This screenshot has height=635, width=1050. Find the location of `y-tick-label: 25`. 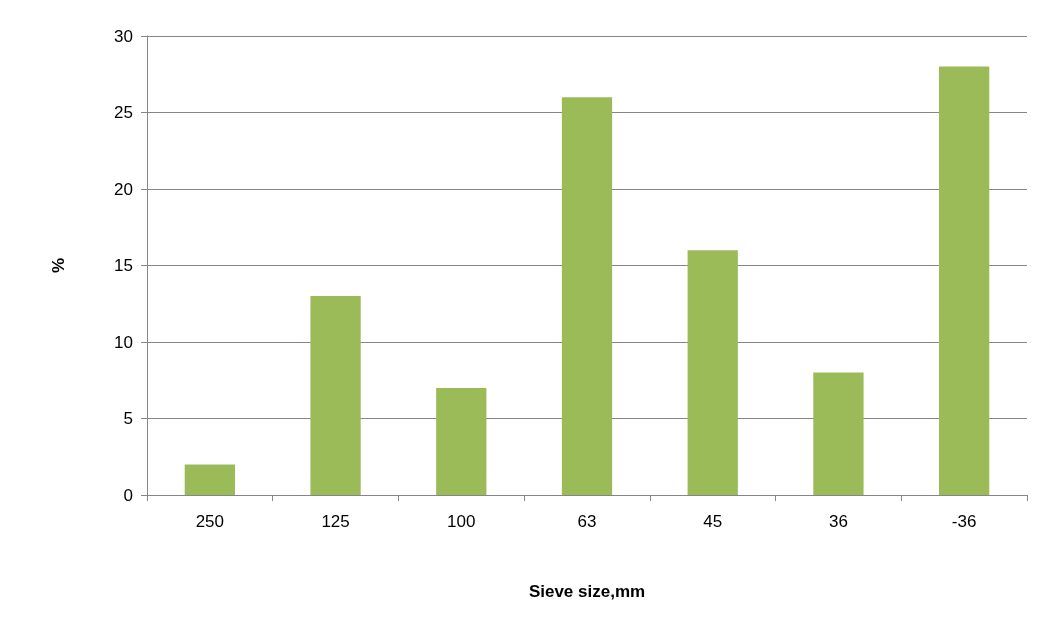

y-tick-label: 25 is located at coordinates (123, 112).